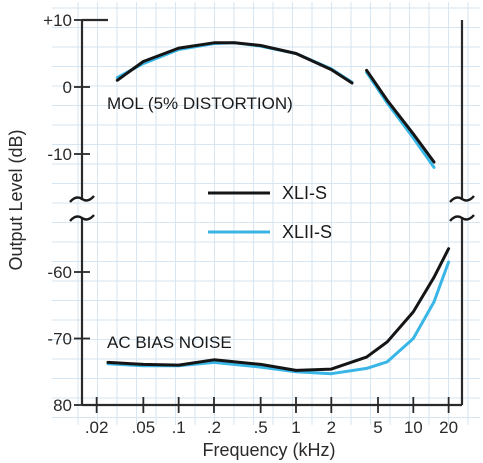  Describe the element at coordinates (304, 193) in the screenshot. I see `legend-label-xli-s: XLI-S` at that location.